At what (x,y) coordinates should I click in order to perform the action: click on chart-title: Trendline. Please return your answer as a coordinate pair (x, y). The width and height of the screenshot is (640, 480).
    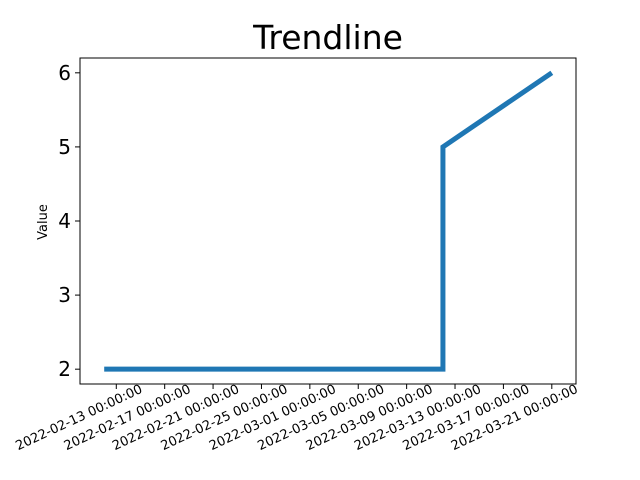
    Looking at the image, I should click on (327, 37).